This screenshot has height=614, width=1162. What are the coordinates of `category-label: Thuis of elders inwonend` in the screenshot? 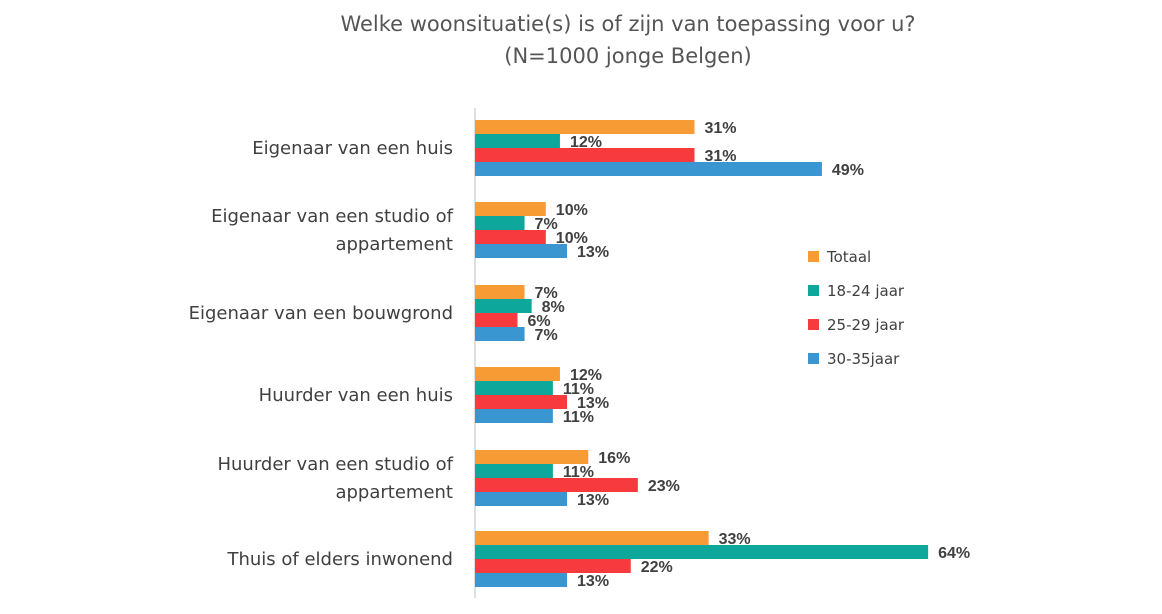 It's located at (339, 559).